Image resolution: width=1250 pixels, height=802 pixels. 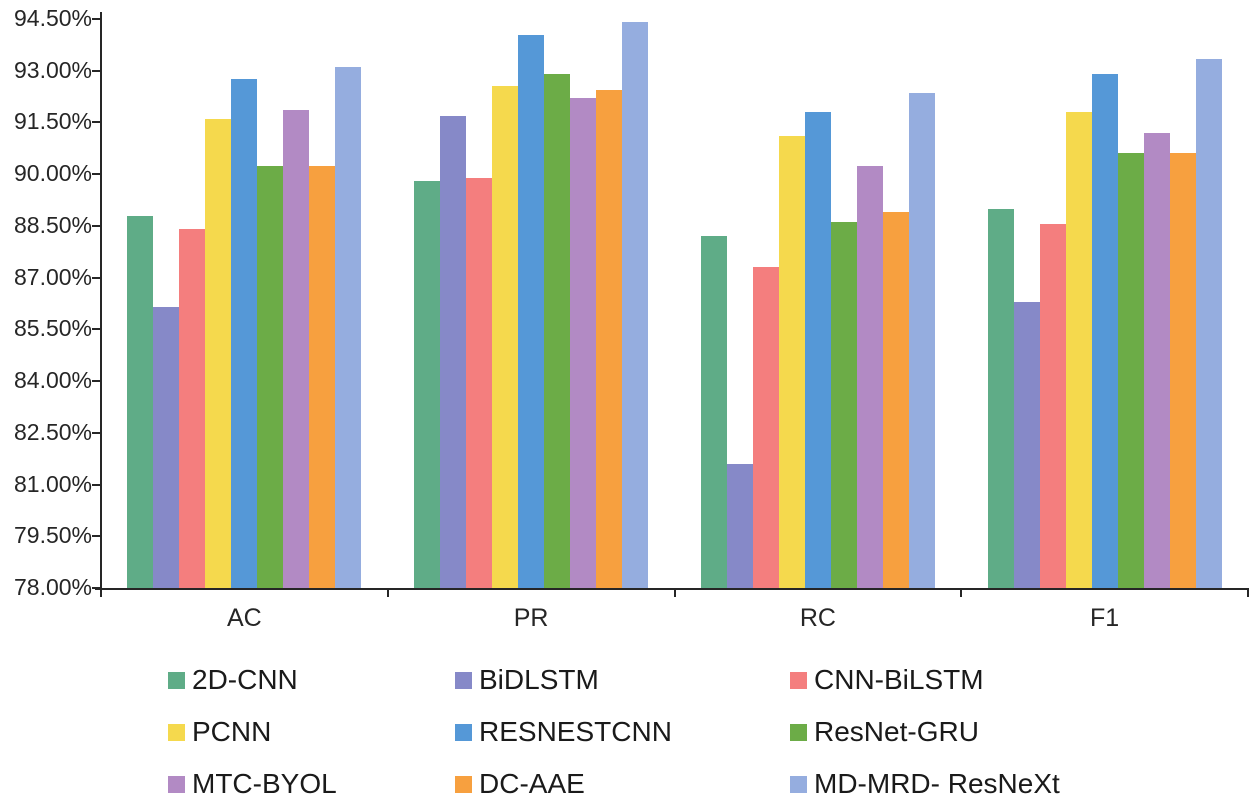 What do you see at coordinates (899, 679) in the screenshot?
I see `legend-label: CNN-BiLSTM` at bounding box center [899, 679].